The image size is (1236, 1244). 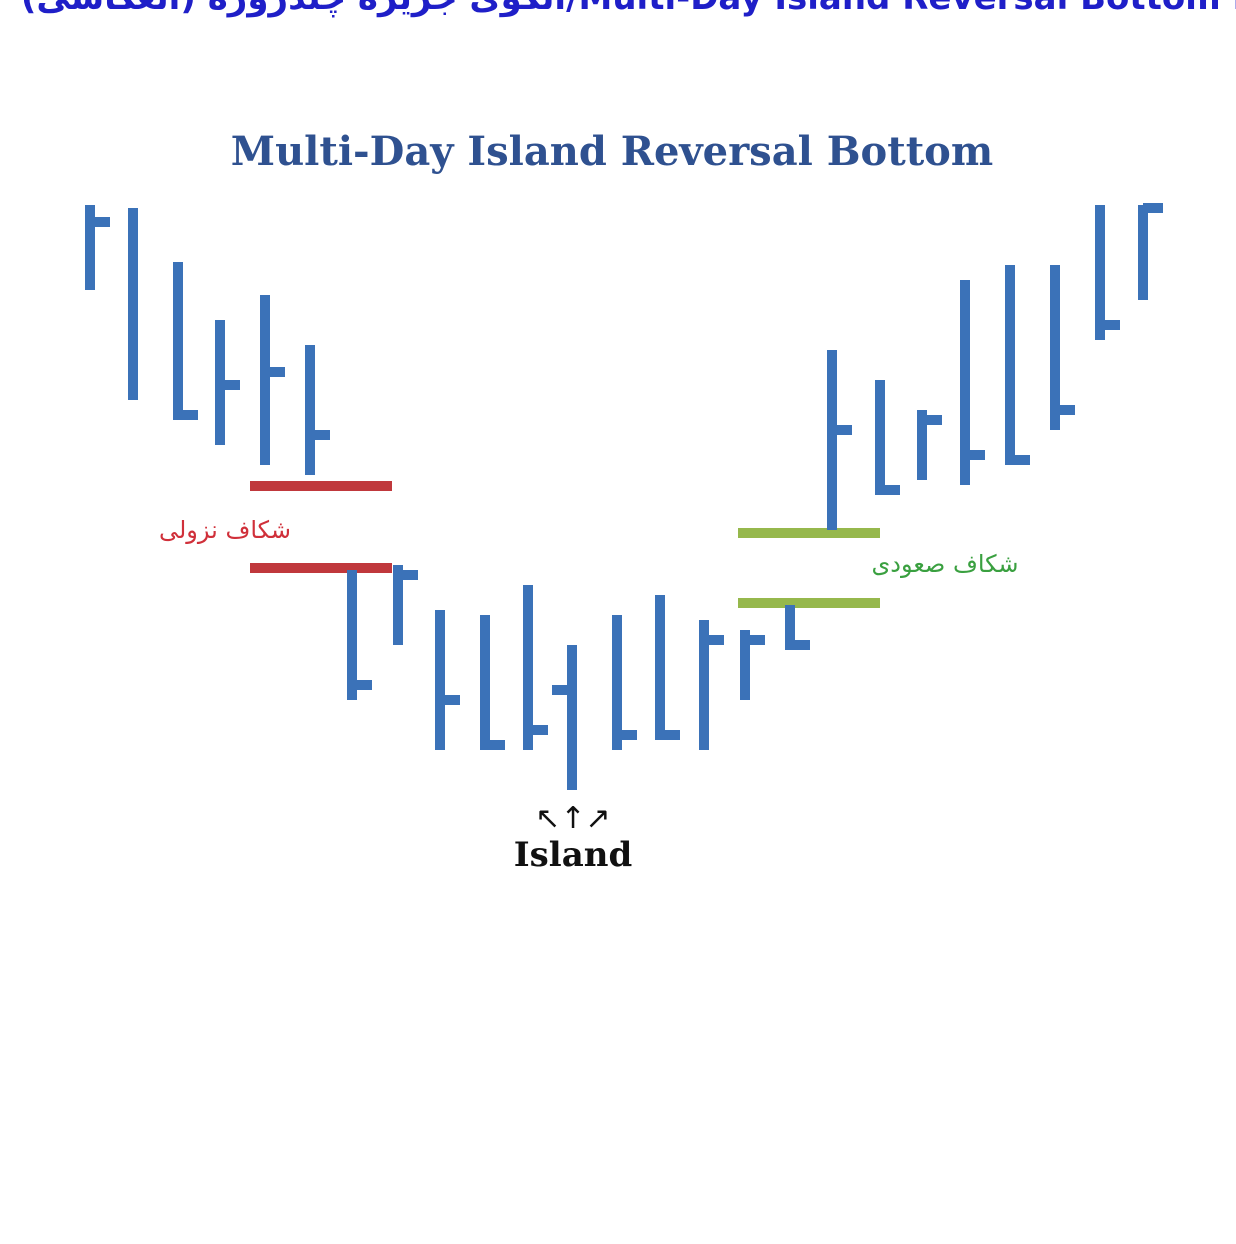 I want to click on island-label: Island, so click(x=573, y=855).